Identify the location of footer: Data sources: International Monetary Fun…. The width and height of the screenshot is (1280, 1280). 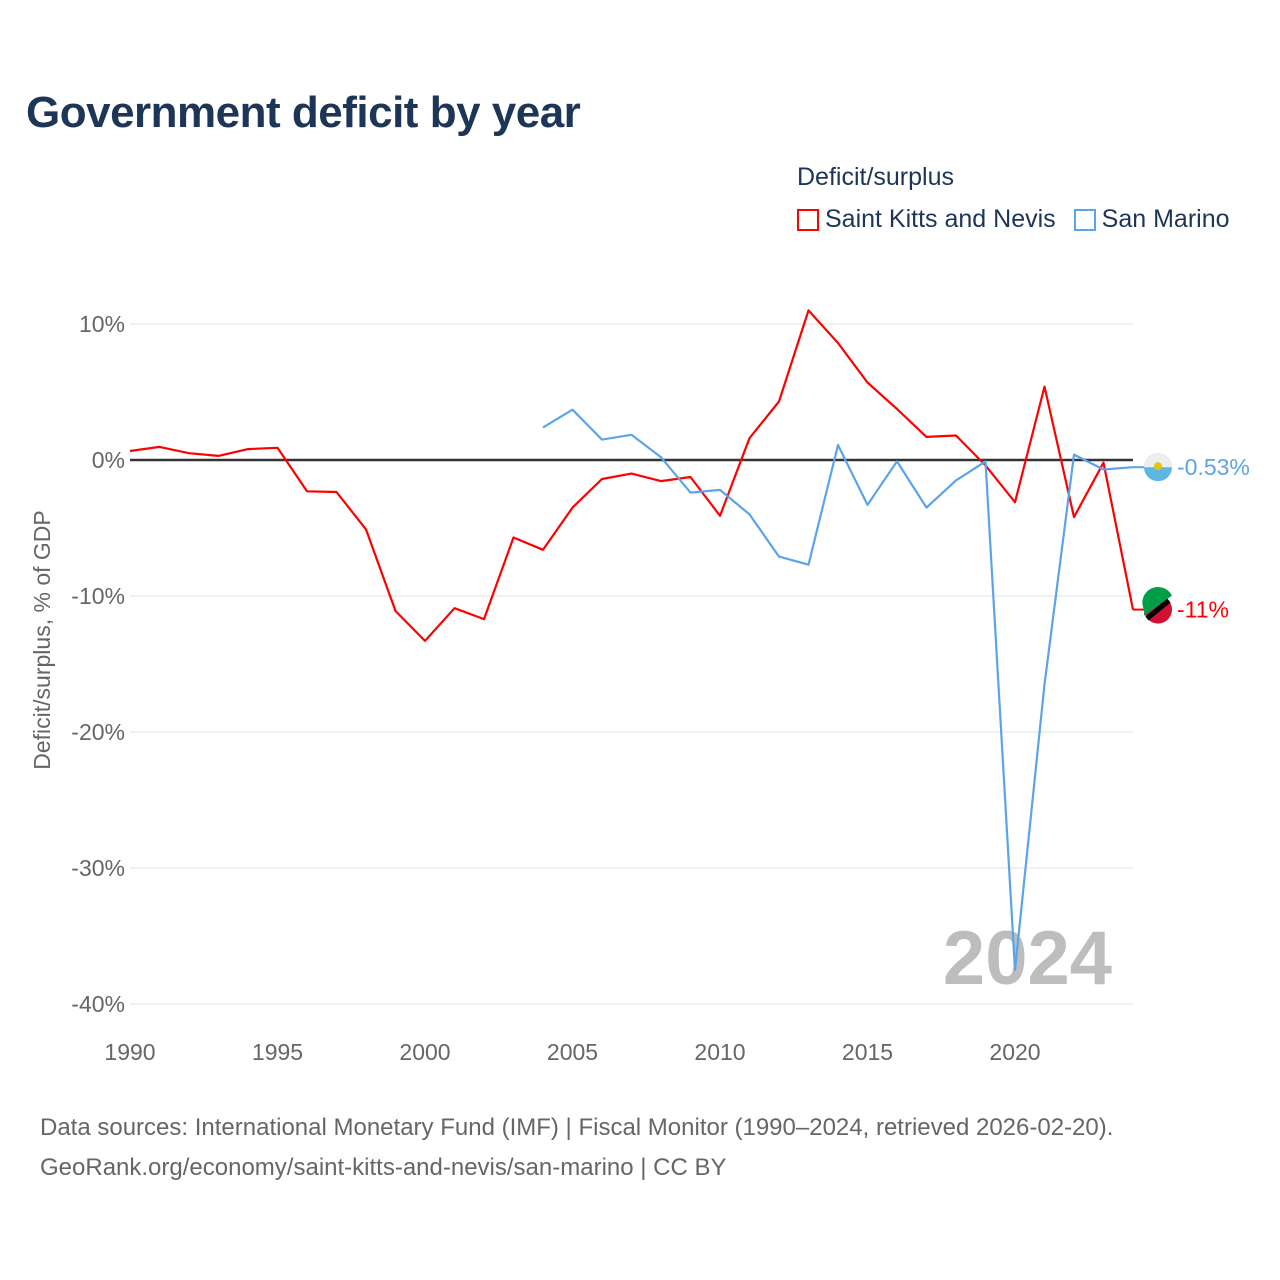
(576, 1148).